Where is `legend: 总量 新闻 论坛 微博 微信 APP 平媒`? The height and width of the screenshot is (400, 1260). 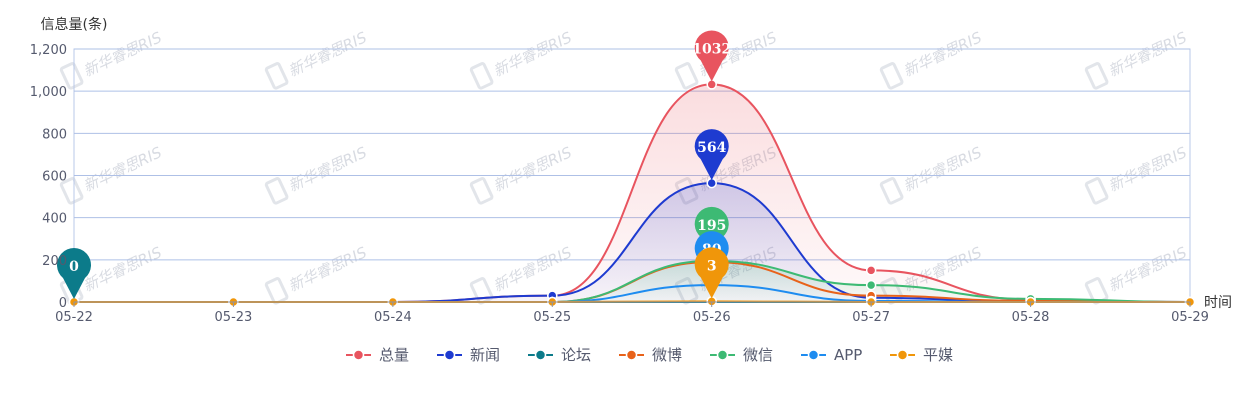 legend: 总量 新闻 论坛 微博 微信 APP 平媒 is located at coordinates (649, 355).